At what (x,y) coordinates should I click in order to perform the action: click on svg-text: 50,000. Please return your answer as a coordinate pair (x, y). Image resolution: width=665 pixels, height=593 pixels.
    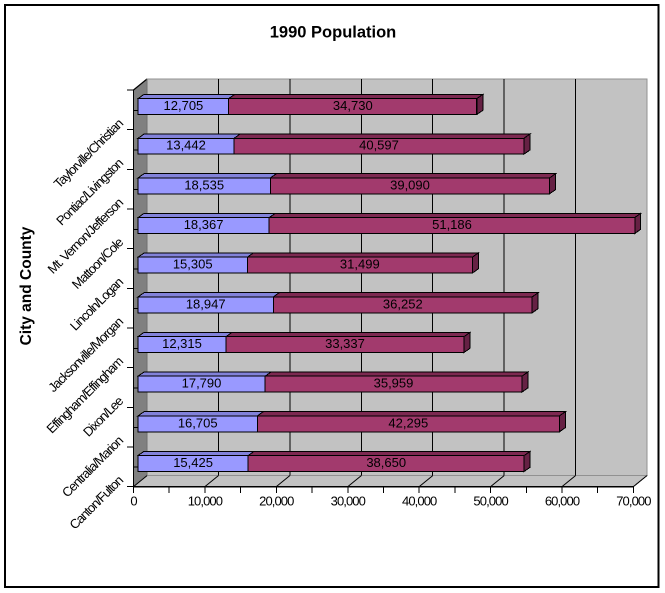
    Looking at the image, I should click on (490, 501).